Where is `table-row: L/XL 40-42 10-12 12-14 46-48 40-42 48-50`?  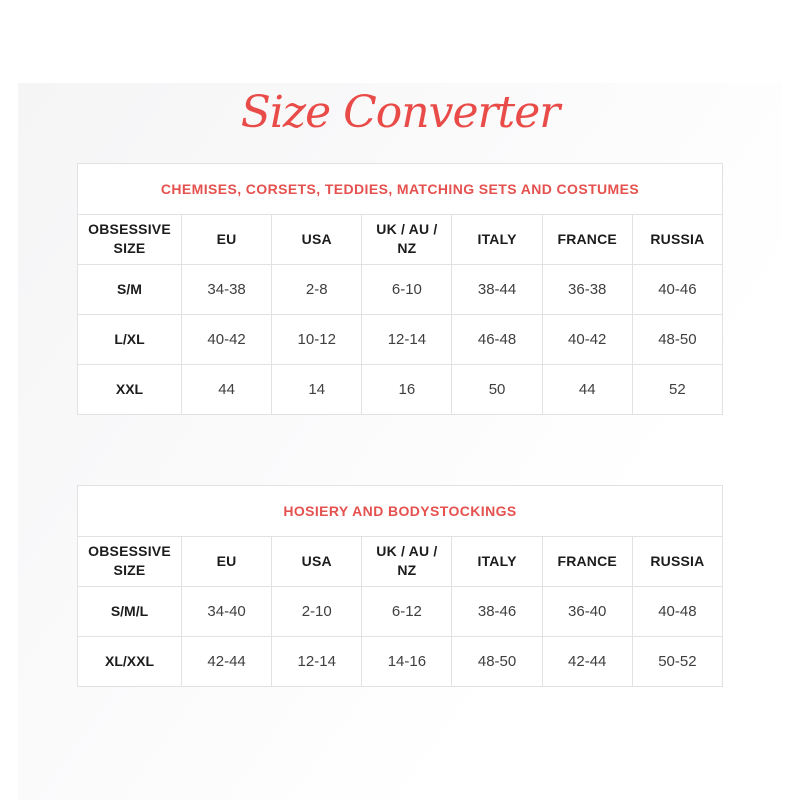 table-row: L/XL 40-42 10-12 12-14 46-48 40-42 48-50 is located at coordinates (400, 339).